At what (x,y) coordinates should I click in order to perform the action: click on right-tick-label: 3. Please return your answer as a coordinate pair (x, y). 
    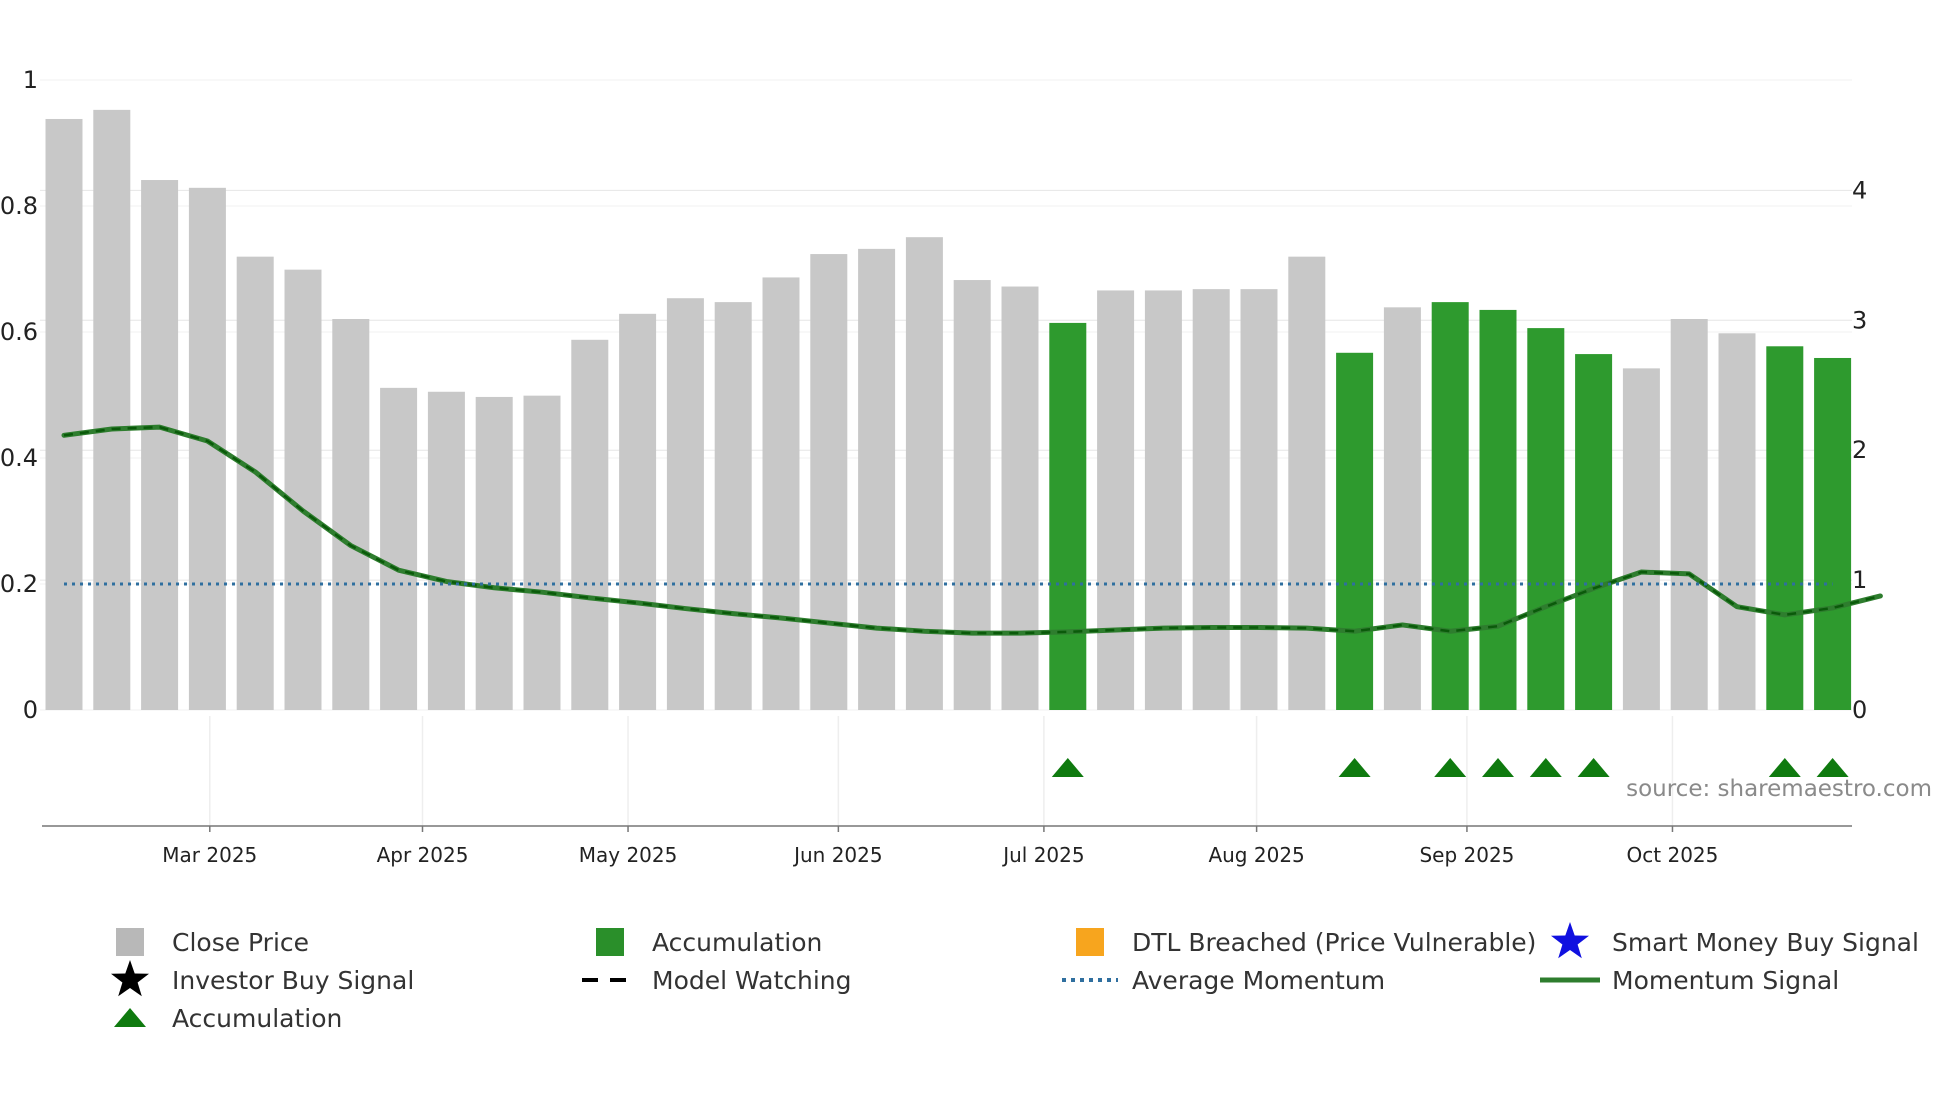
    Looking at the image, I should click on (1859, 320).